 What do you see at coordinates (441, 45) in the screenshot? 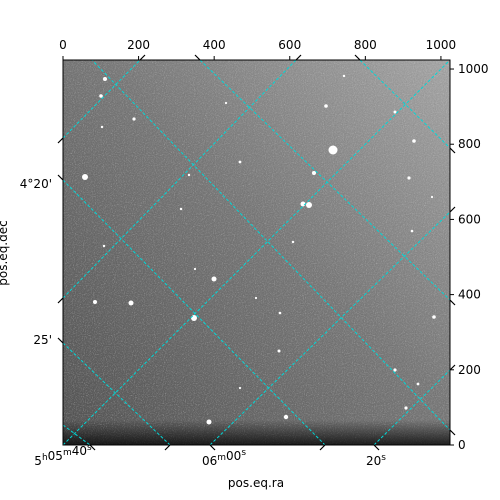
I see `x-tick-label: 1000` at bounding box center [441, 45].